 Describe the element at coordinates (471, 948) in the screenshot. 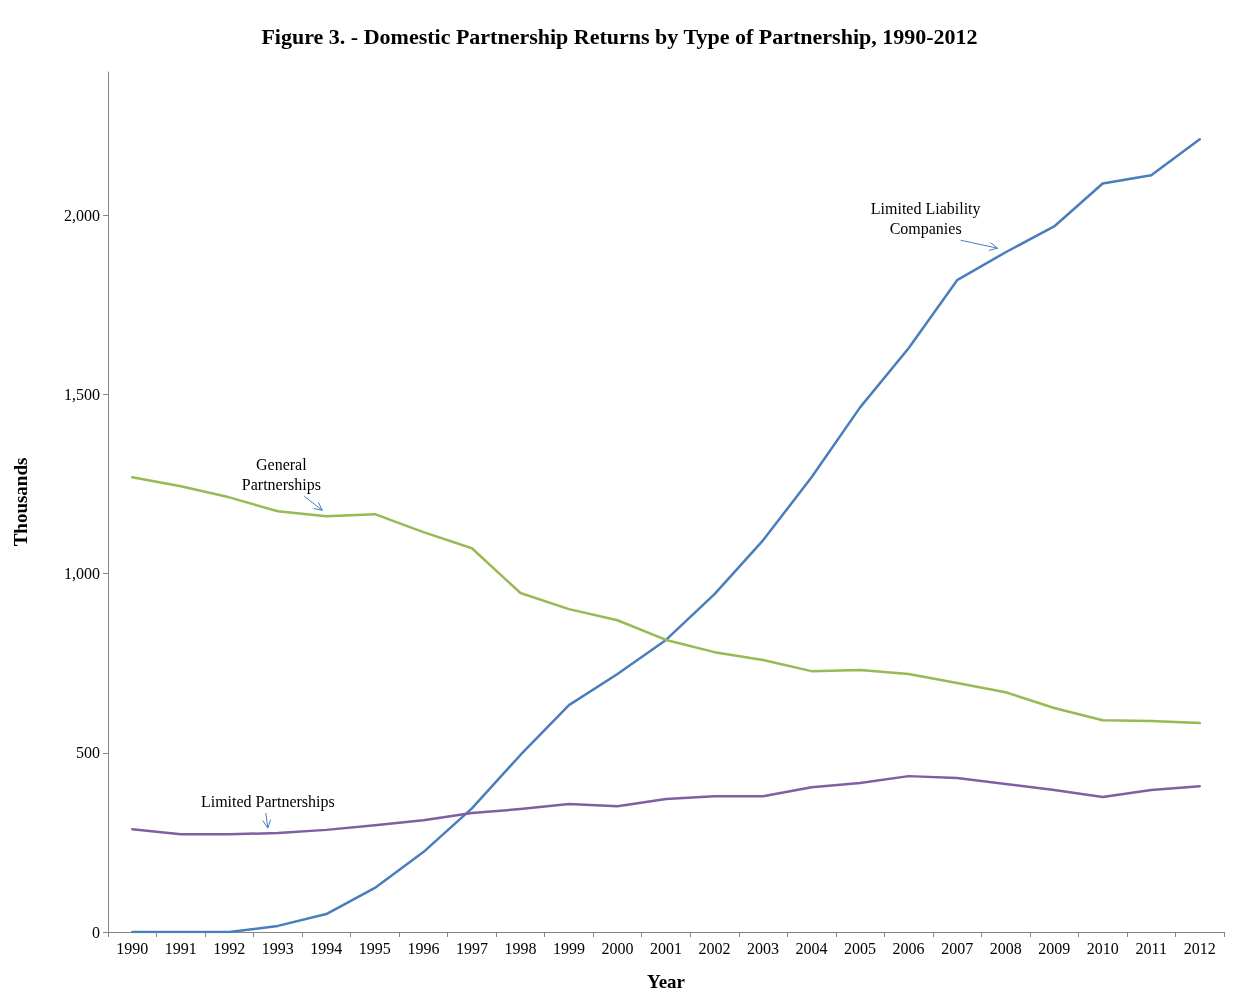

I see `x-tick-label: 1997` at that location.